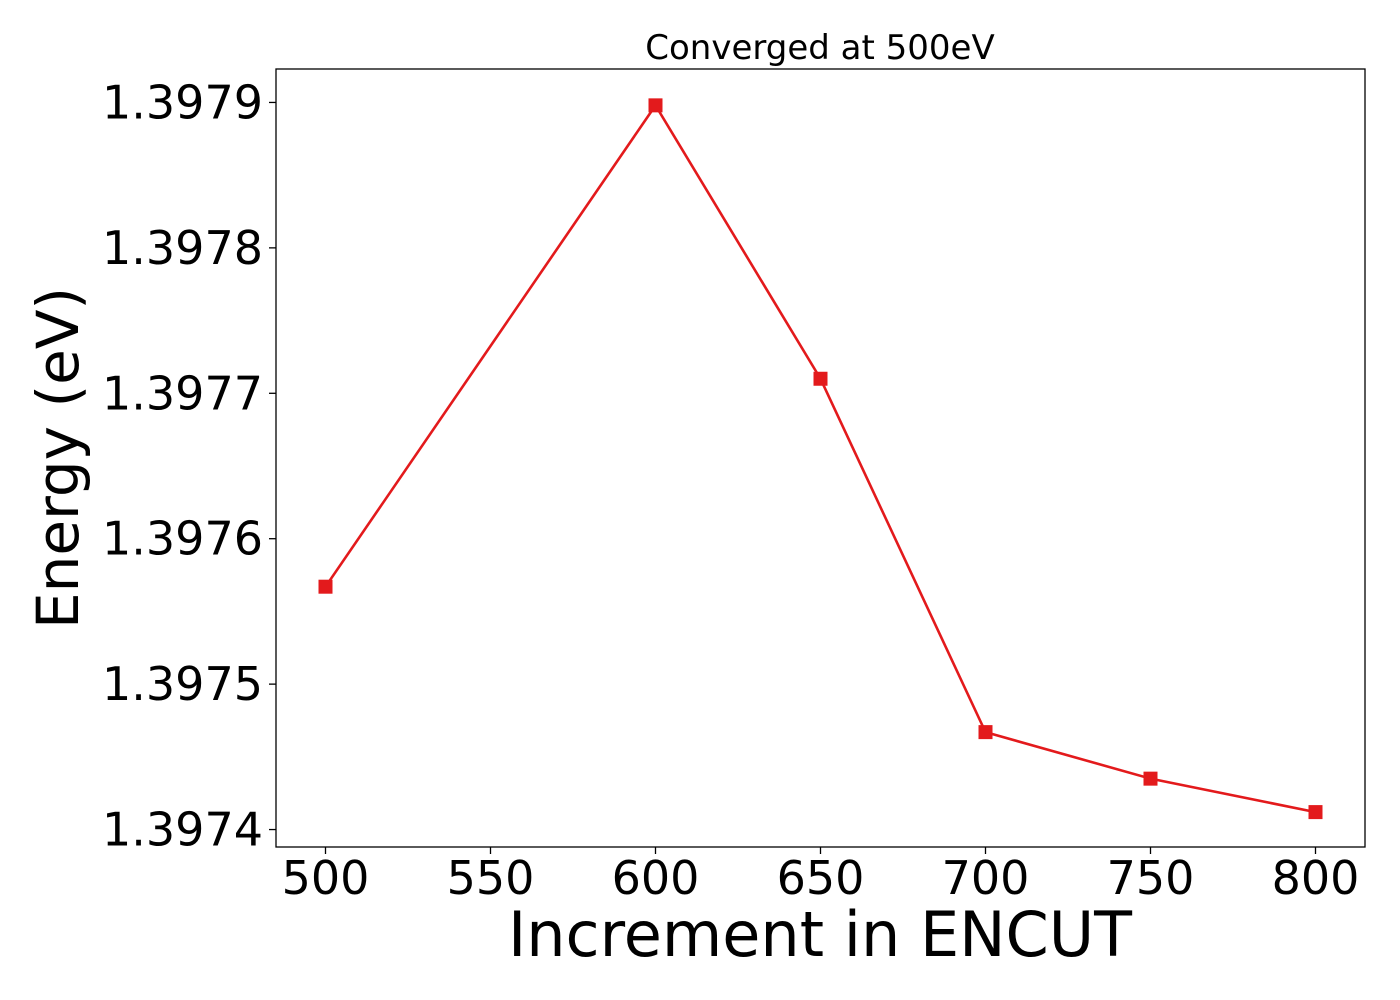 The image size is (1400, 1000). I want to click on x-tick-label: 750, so click(1151, 878).